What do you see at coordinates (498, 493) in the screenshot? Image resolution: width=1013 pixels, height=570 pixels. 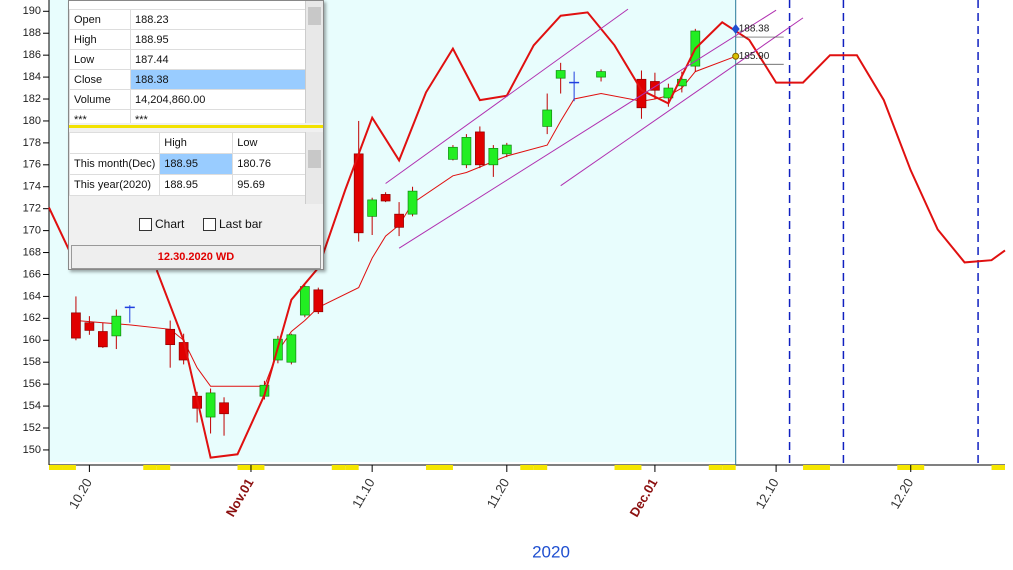 I see `x-tick-label: 11.20` at bounding box center [498, 493].